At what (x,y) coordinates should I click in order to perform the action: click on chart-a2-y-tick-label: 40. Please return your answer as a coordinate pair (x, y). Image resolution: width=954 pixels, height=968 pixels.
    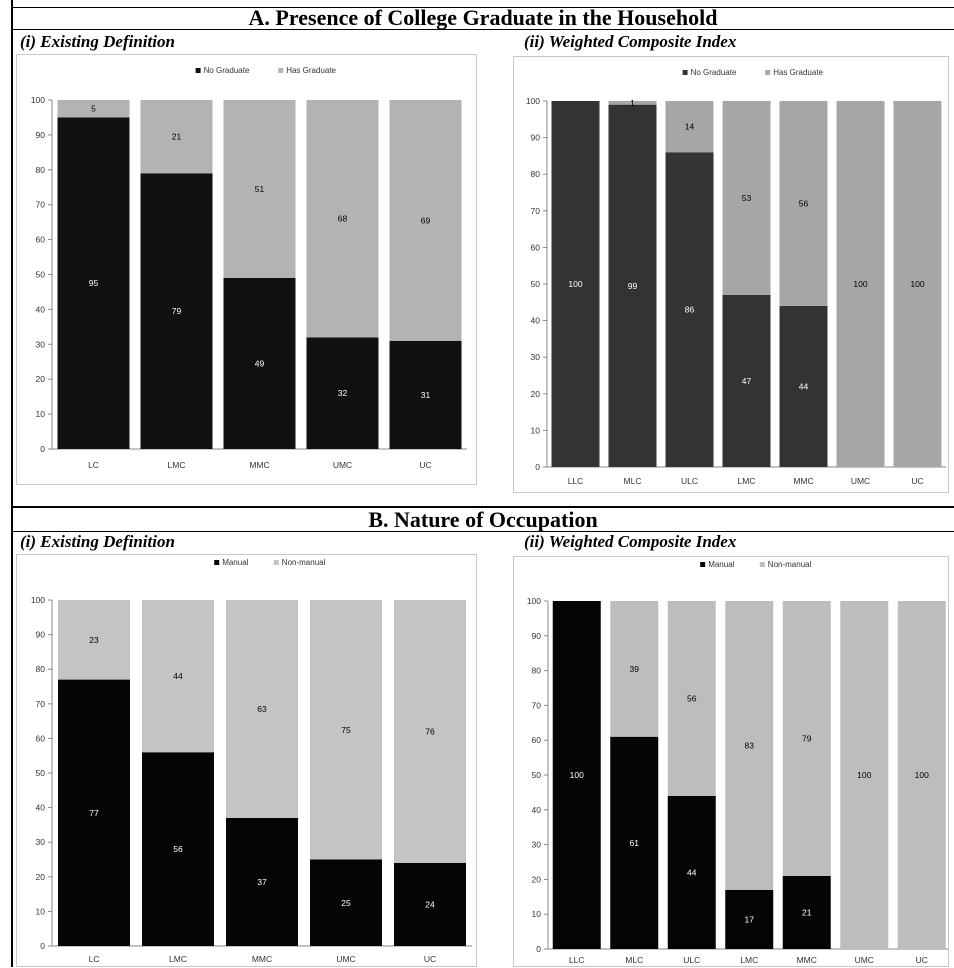
    Looking at the image, I should click on (536, 321).